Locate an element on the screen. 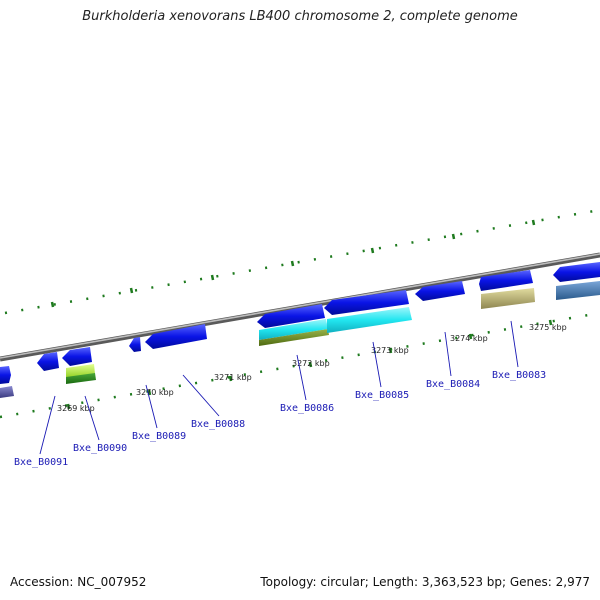 This screenshot has height=600, width=600. gene-arrow-bxe-b0083 is located at coordinates (506, 280).